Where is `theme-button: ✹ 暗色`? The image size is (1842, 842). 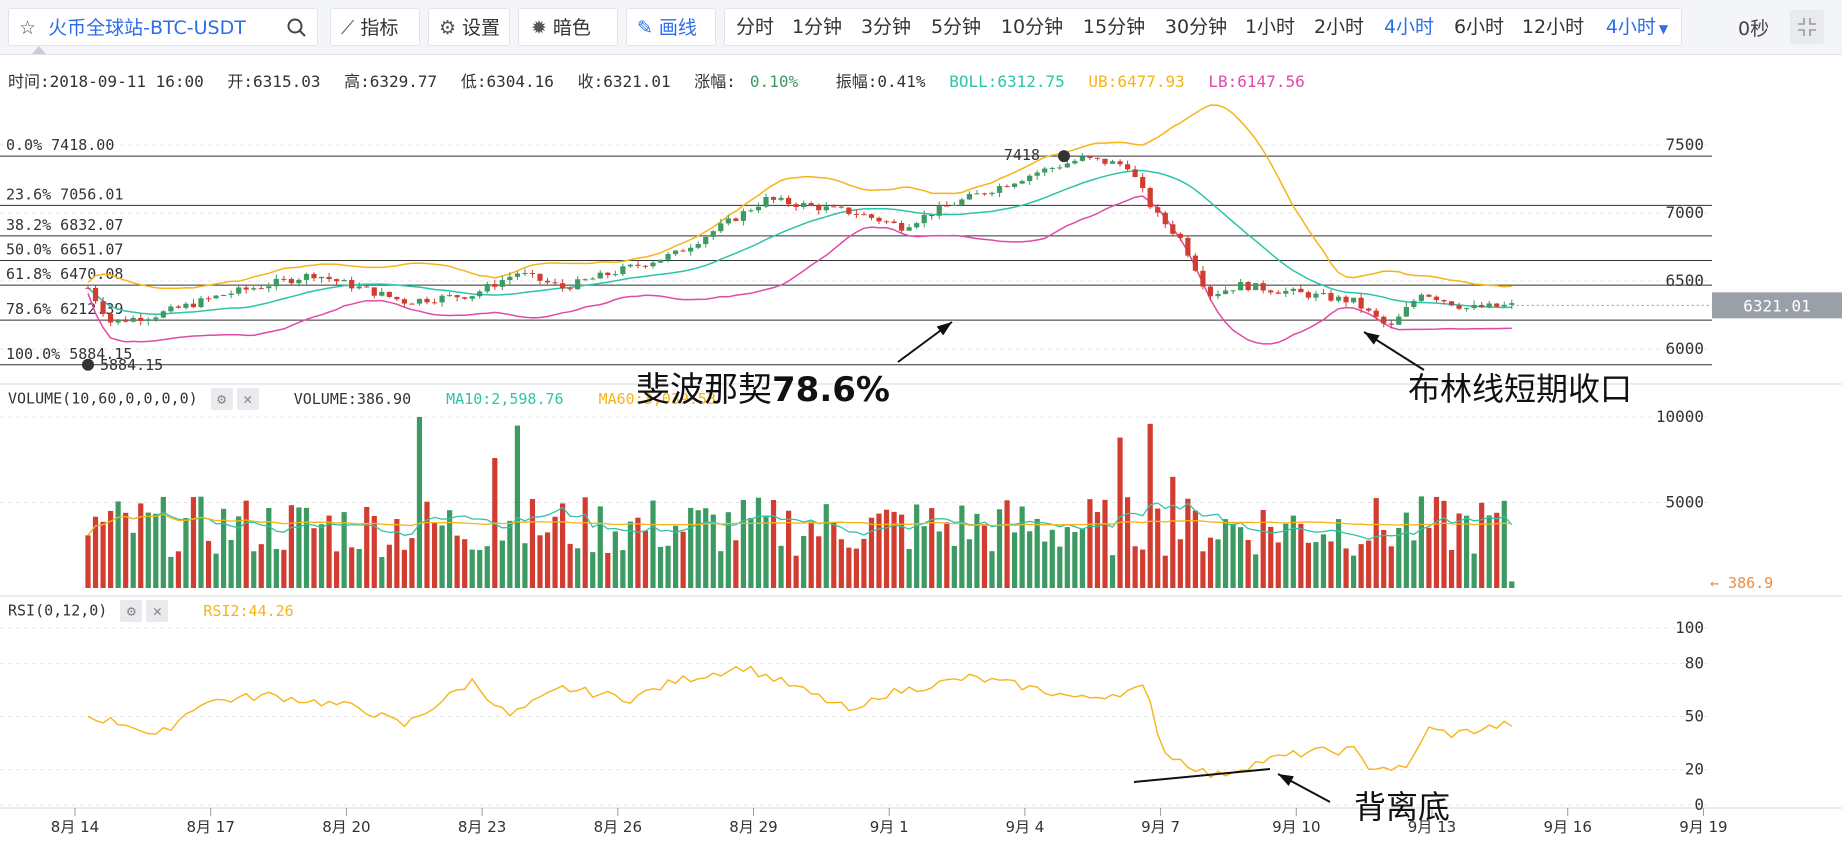 theme-button: ✹ 暗色 is located at coordinates (568, 27).